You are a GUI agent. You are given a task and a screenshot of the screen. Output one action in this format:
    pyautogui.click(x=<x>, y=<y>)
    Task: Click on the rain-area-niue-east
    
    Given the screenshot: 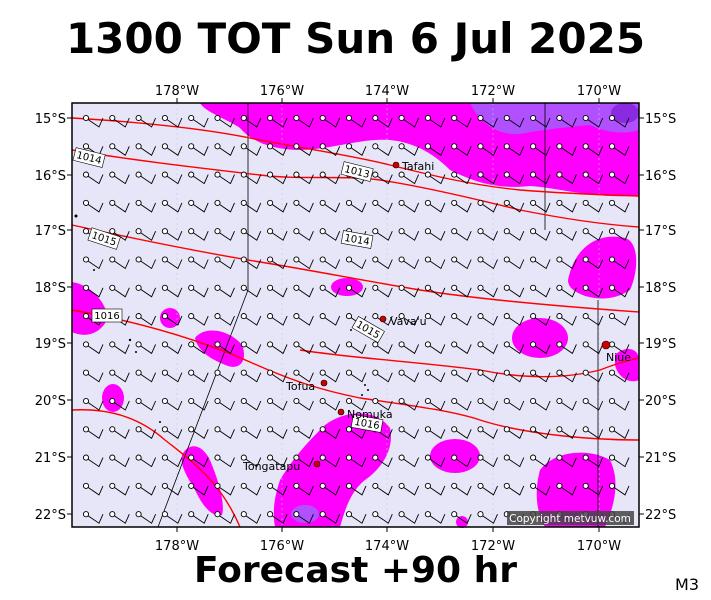 What is the action you would take?
    pyautogui.click(x=627, y=365)
    